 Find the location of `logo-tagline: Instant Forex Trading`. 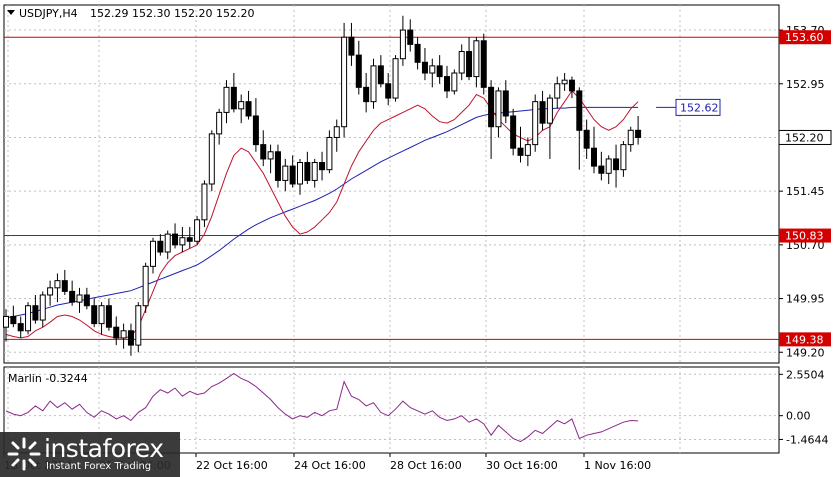

logo-tagline: Instant Forex Trading is located at coordinates (99, 466).